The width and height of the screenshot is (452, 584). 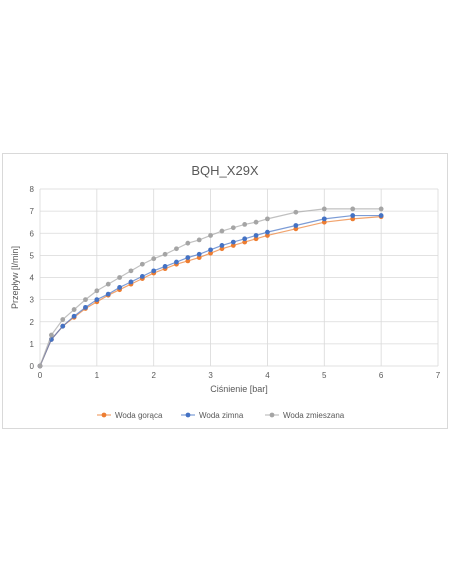 What do you see at coordinates (239, 389) in the screenshot?
I see `x-axis-title: Ciśnienie [bar]` at bounding box center [239, 389].